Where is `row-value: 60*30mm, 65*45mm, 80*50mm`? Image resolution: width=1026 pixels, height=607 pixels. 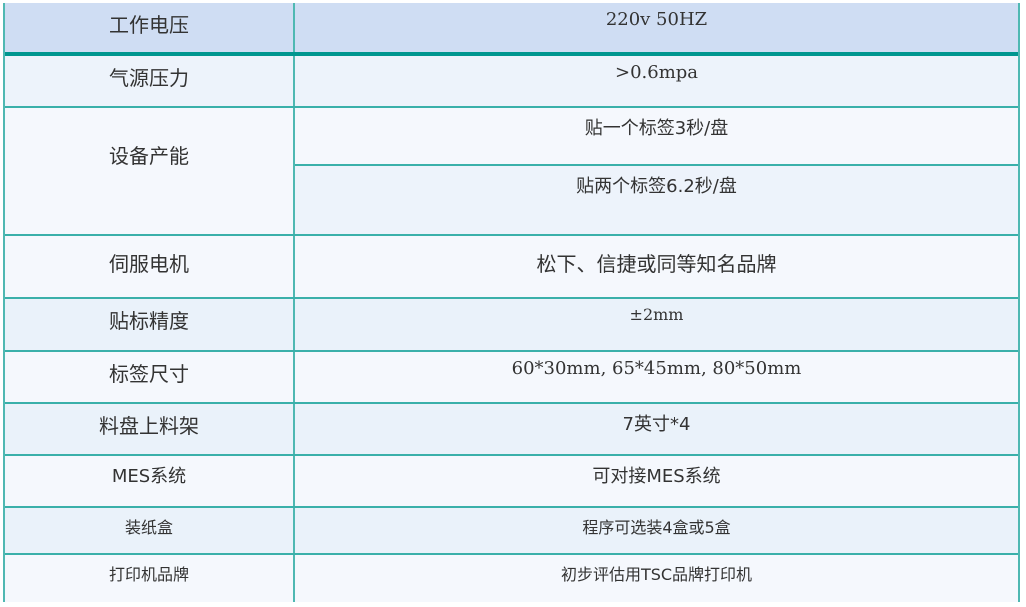 row-value: 60*30mm, 65*45mm, 80*50mm is located at coordinates (656, 368).